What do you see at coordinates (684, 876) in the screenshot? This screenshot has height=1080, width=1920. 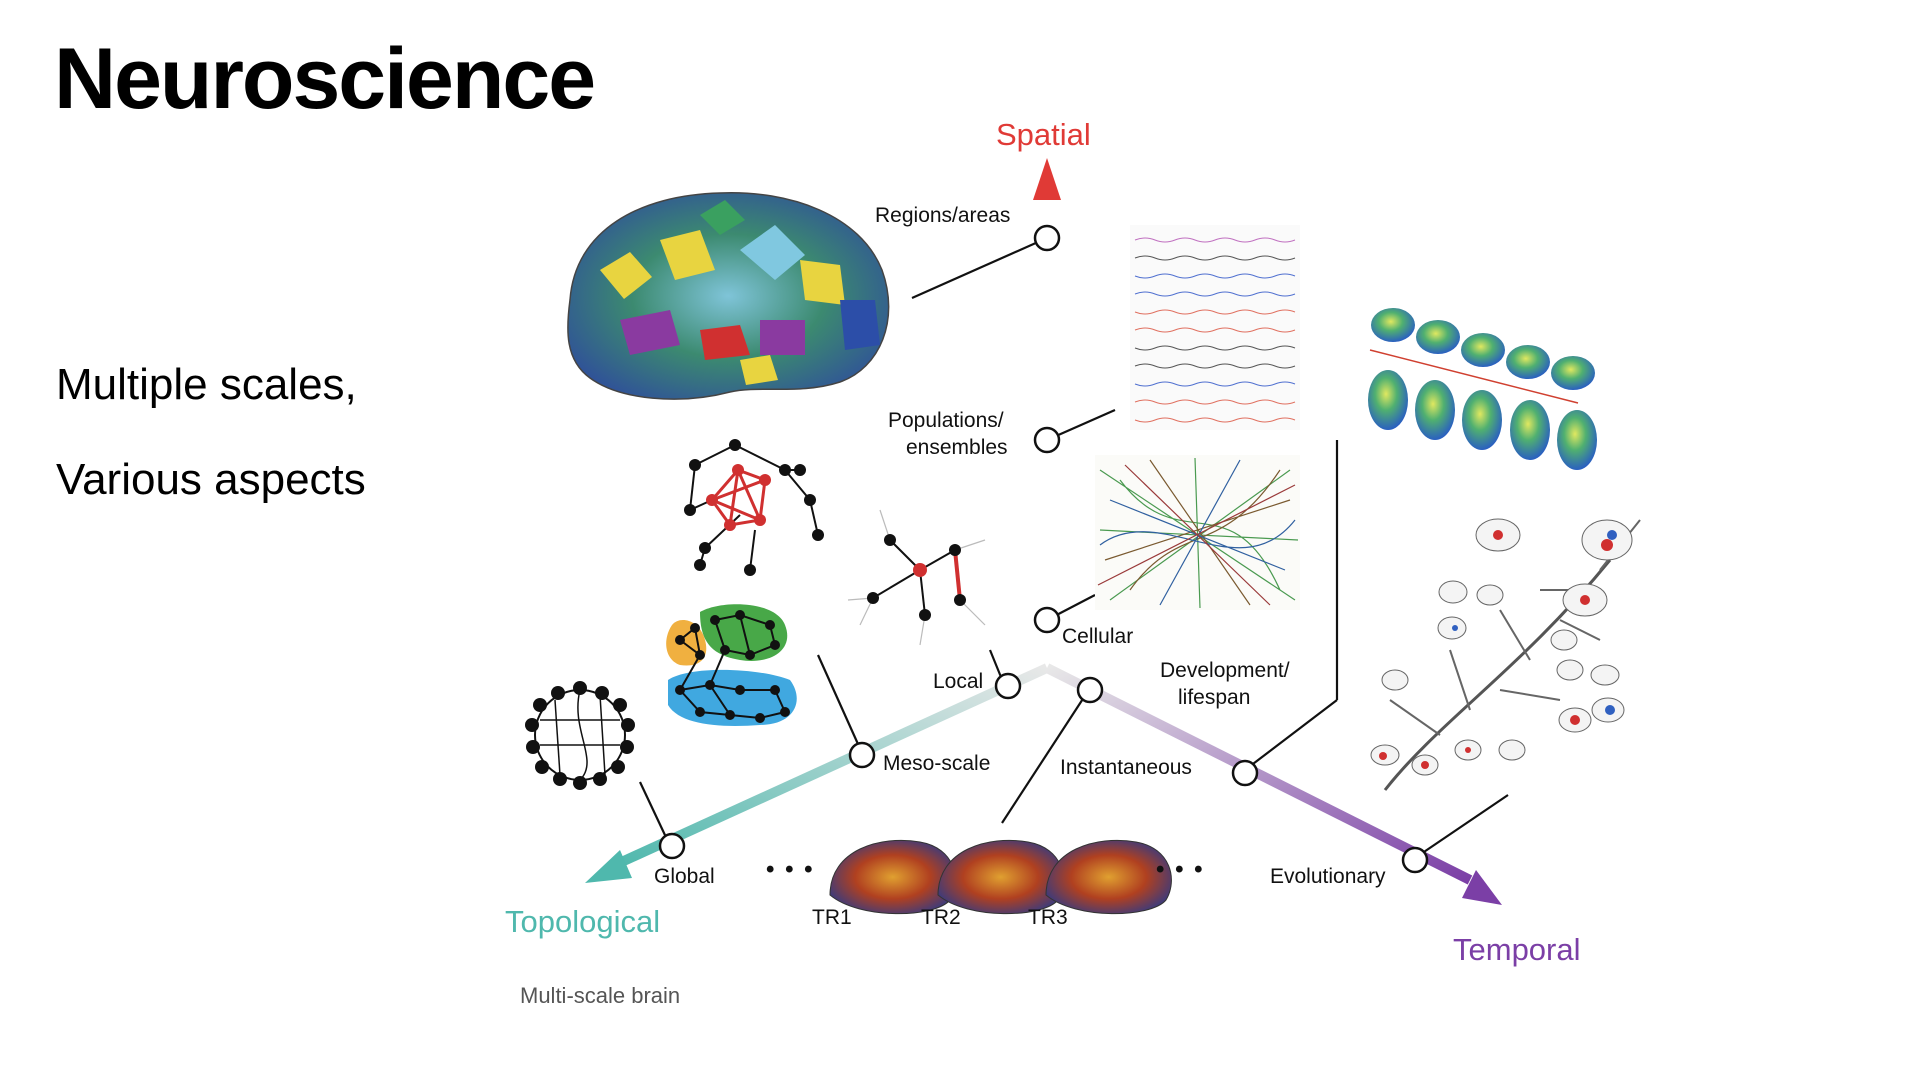 I see `label-global: Global` at bounding box center [684, 876].